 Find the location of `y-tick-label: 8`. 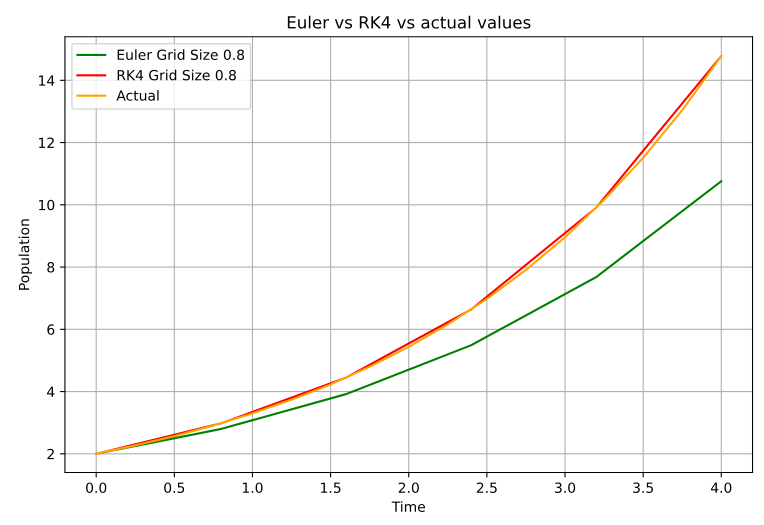

y-tick-label: 8 is located at coordinates (50, 267).